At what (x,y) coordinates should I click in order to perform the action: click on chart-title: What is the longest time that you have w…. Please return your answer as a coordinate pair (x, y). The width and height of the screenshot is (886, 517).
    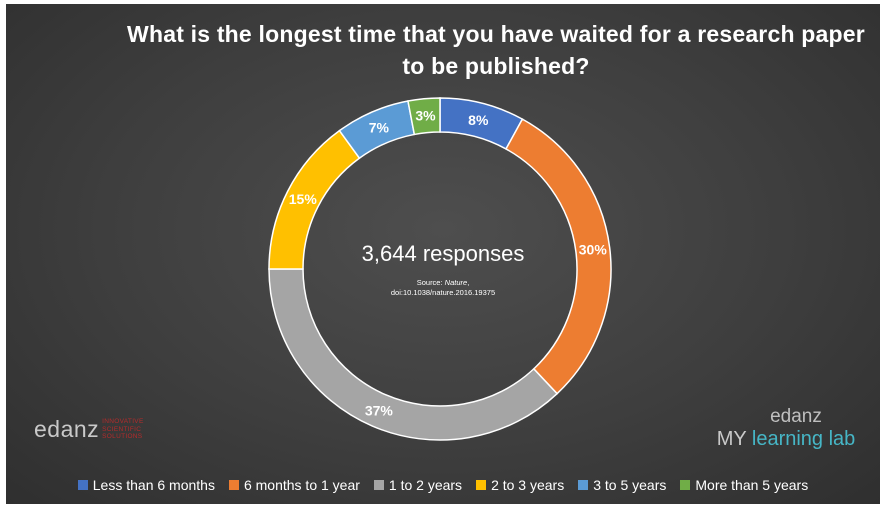
    Looking at the image, I should click on (496, 50).